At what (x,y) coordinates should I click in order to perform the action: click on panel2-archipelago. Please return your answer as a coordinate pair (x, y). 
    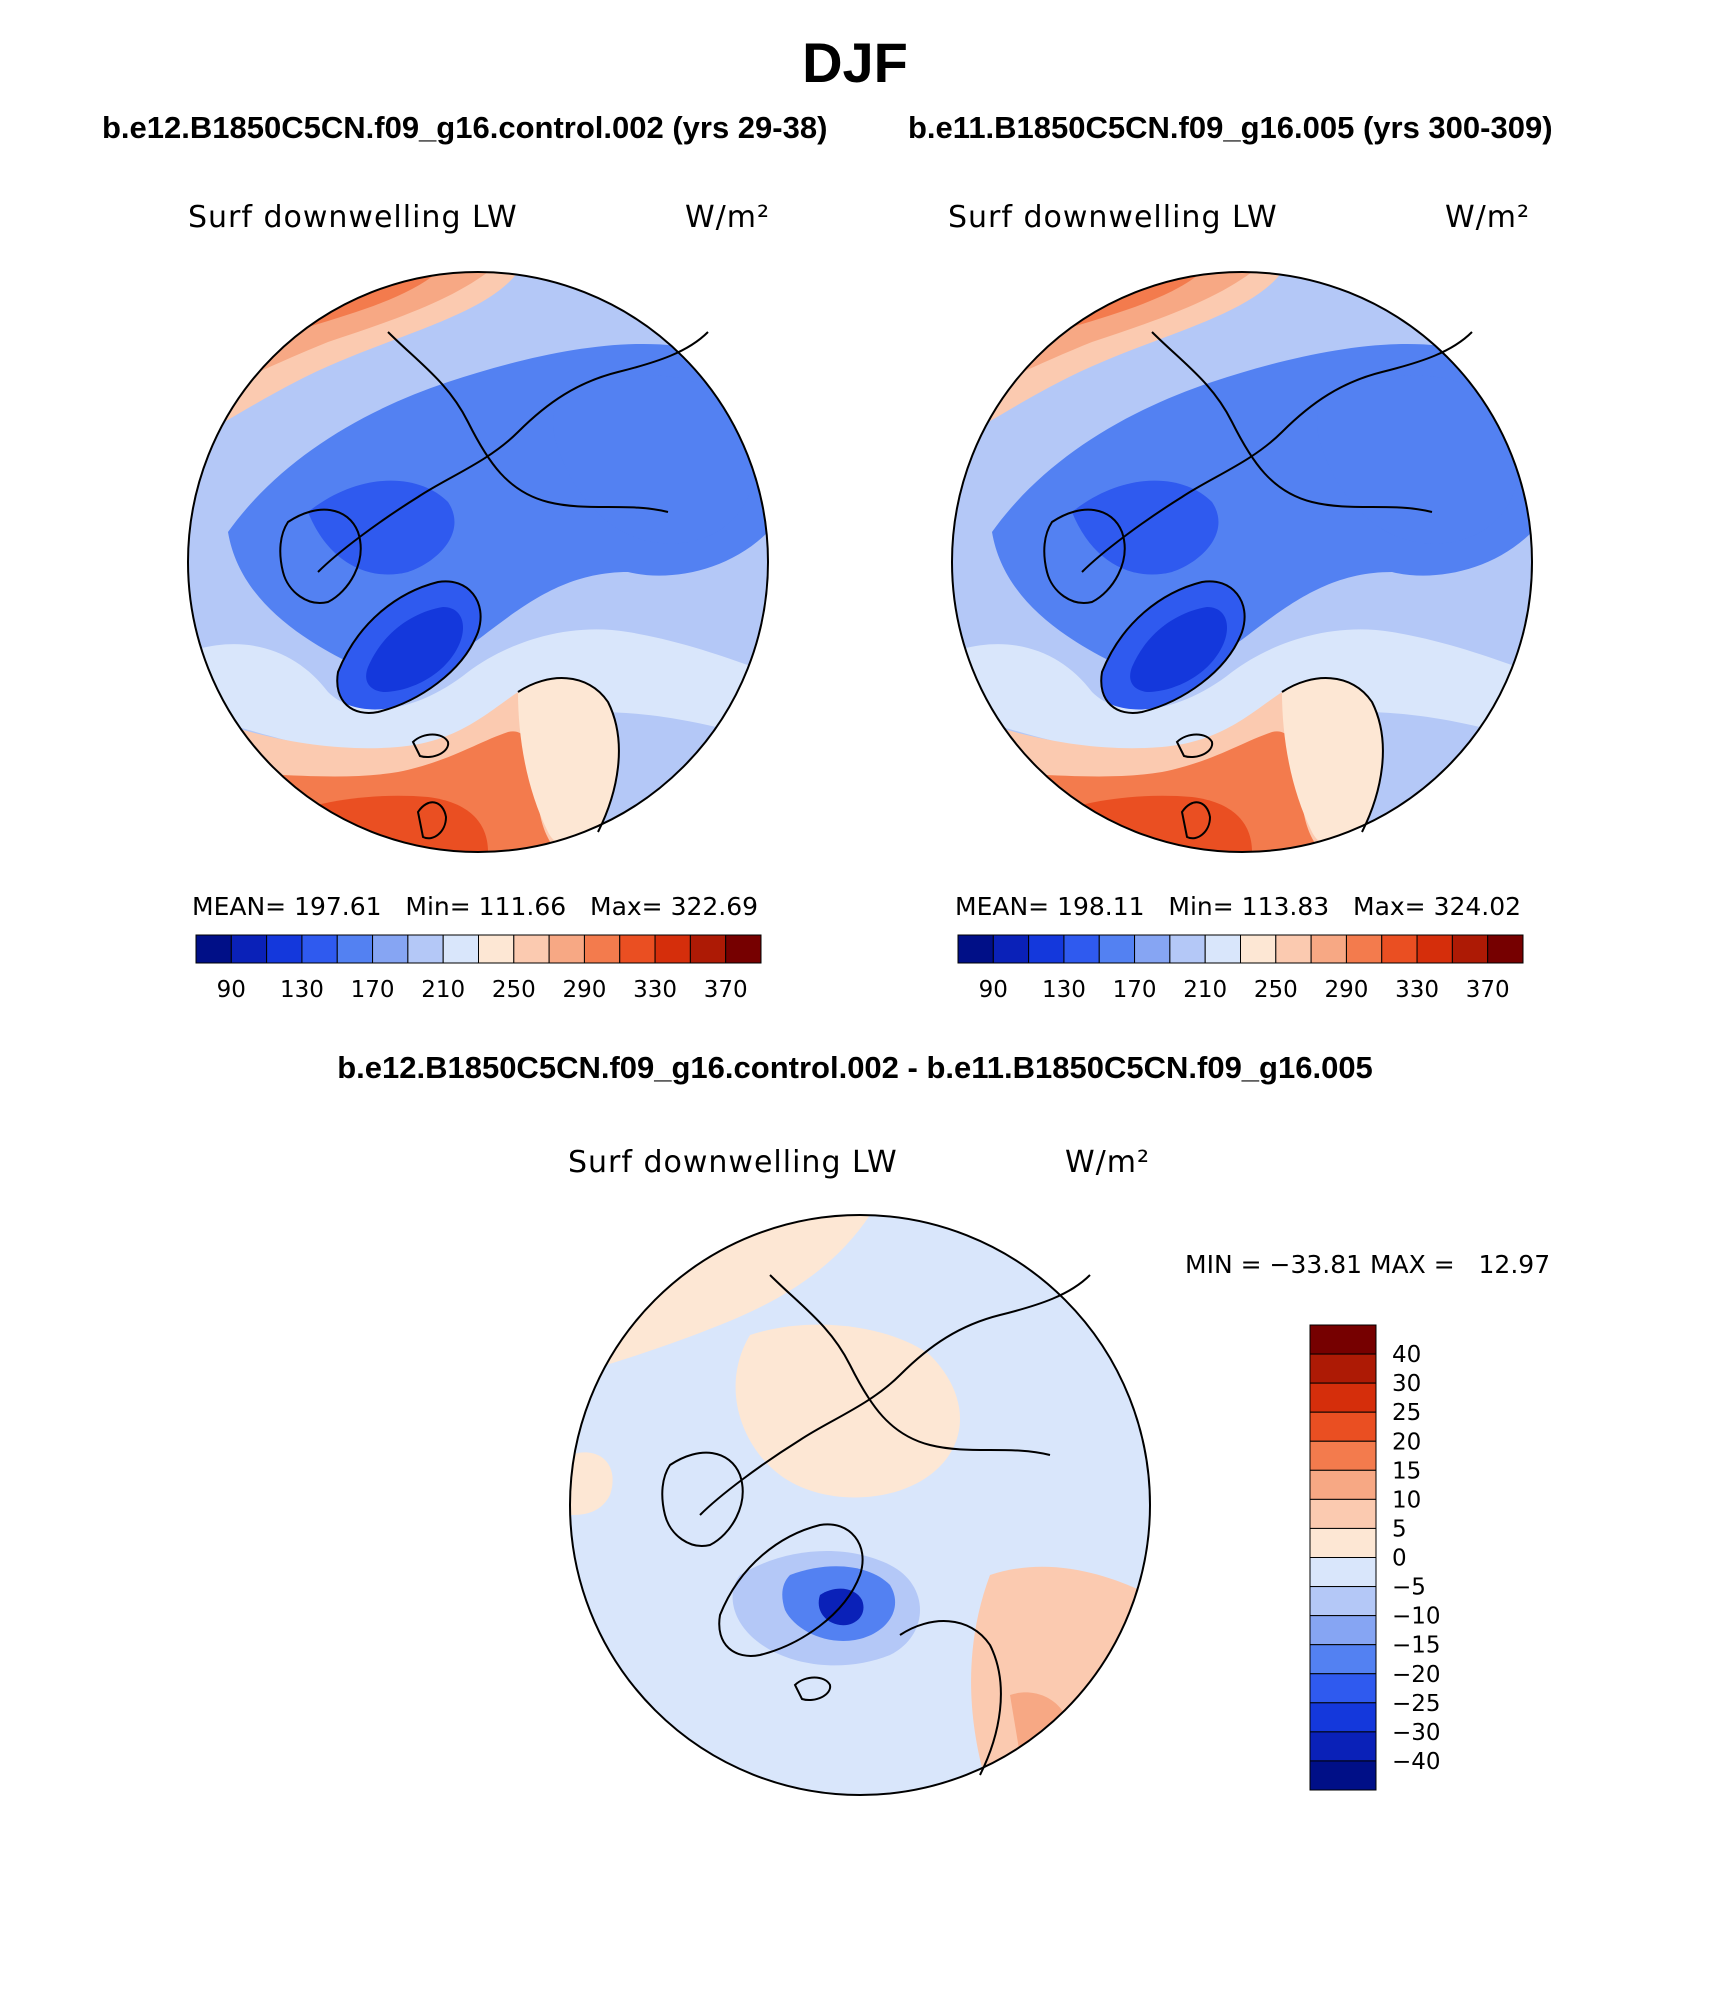
    Looking at the image, I should click on (1145, 527).